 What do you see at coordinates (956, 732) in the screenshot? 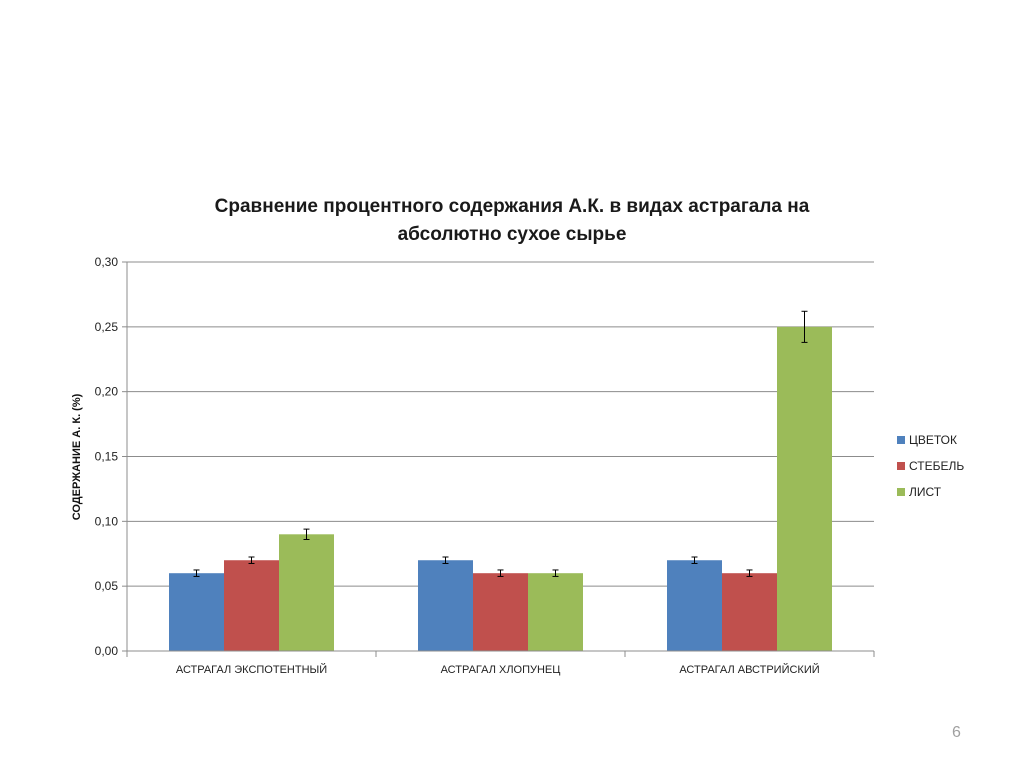
I see `page-number: 6` at bounding box center [956, 732].